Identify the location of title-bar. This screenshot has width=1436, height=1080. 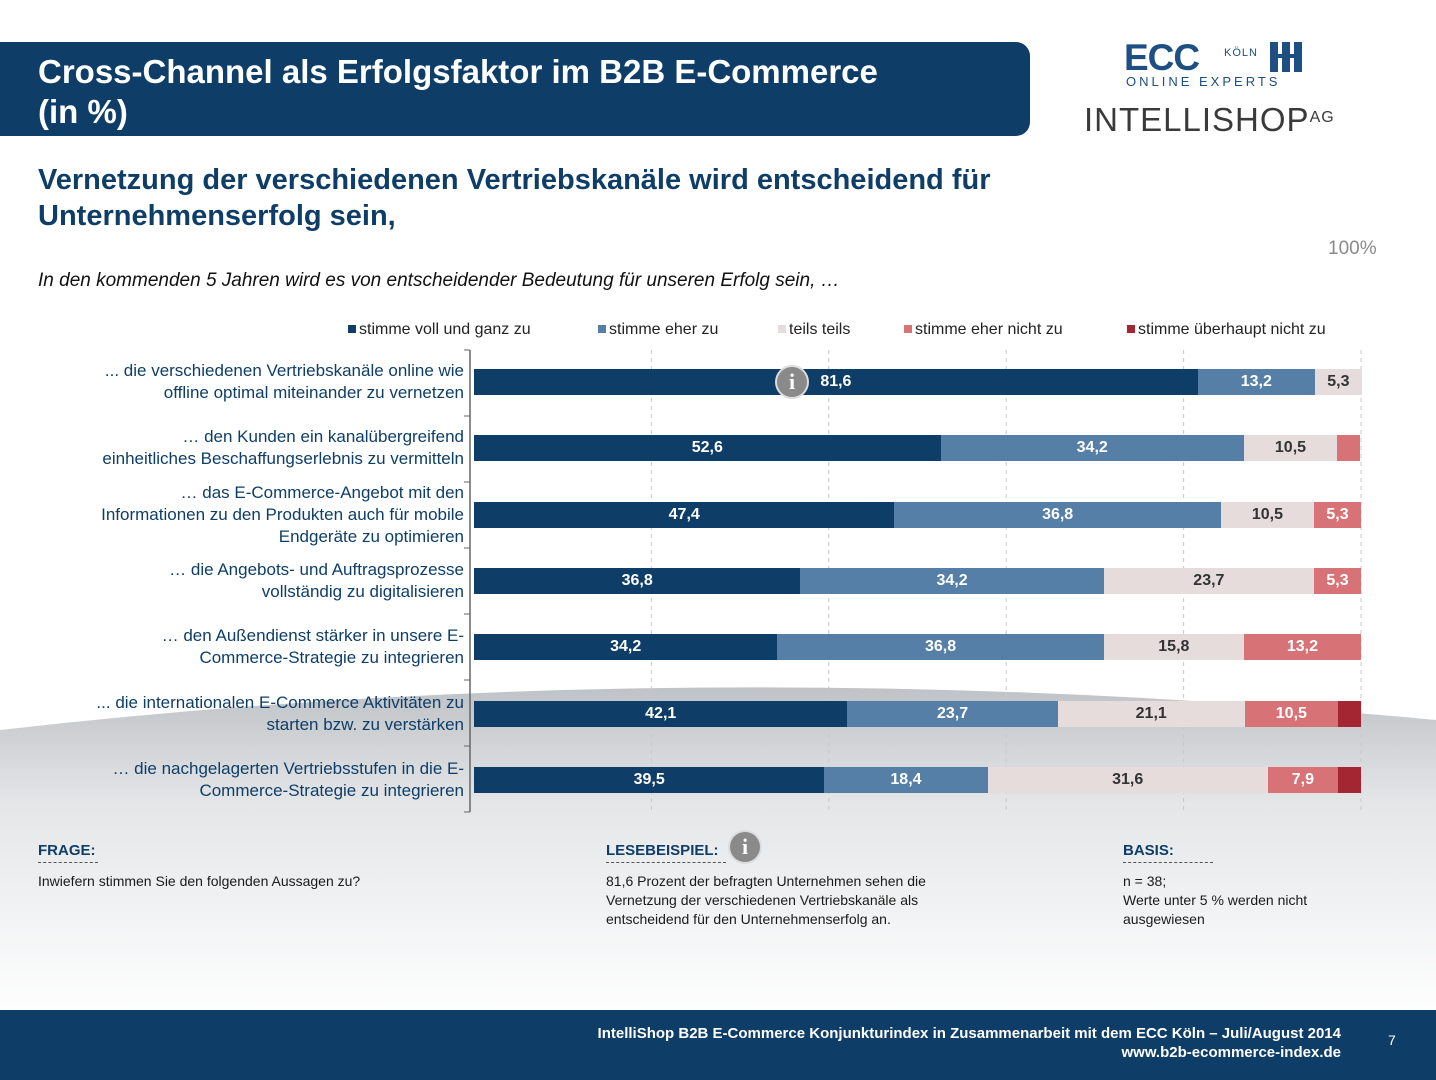
(515, 89).